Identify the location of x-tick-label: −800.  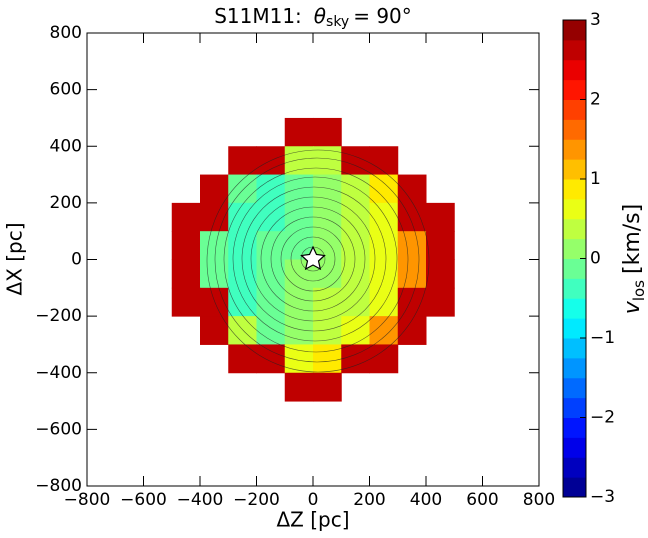
(87, 500).